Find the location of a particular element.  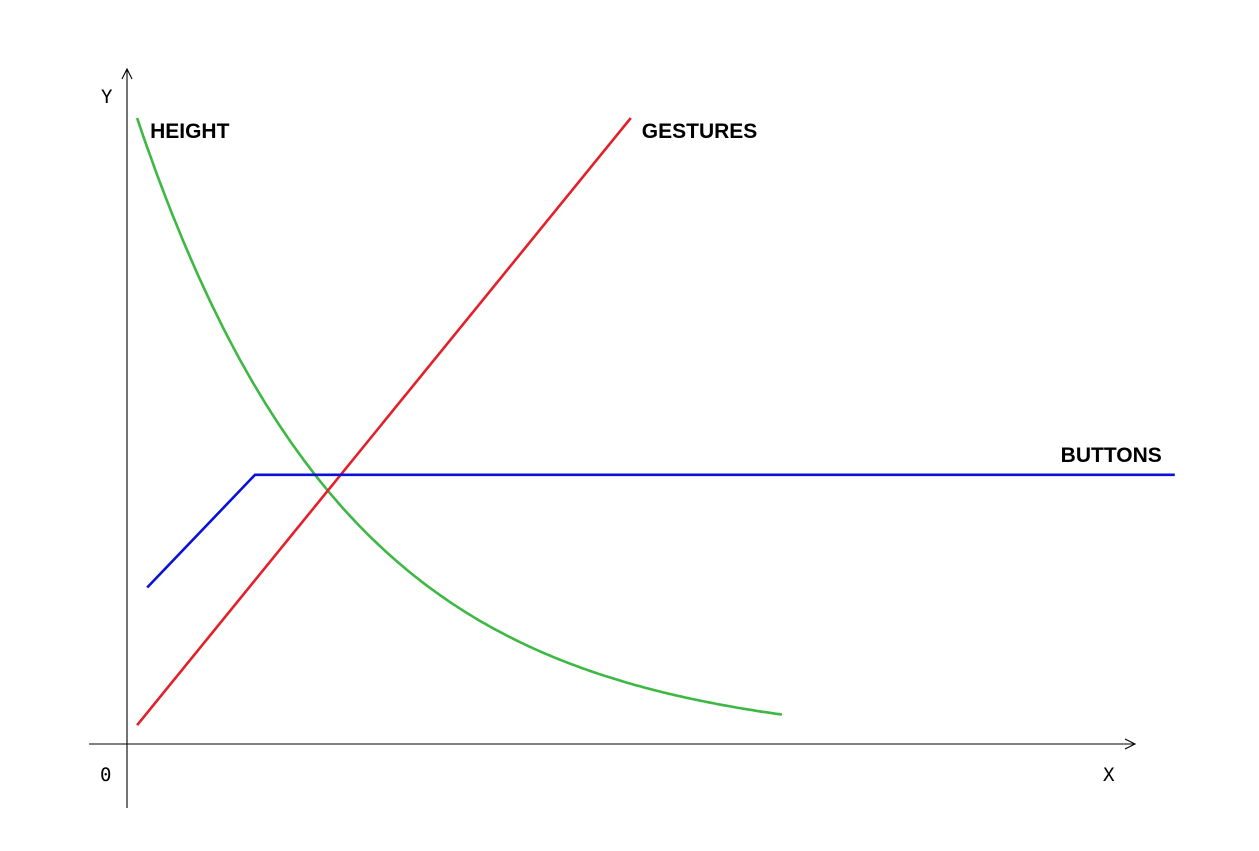

series-label-buttons: BUTTONS is located at coordinates (1111, 455).